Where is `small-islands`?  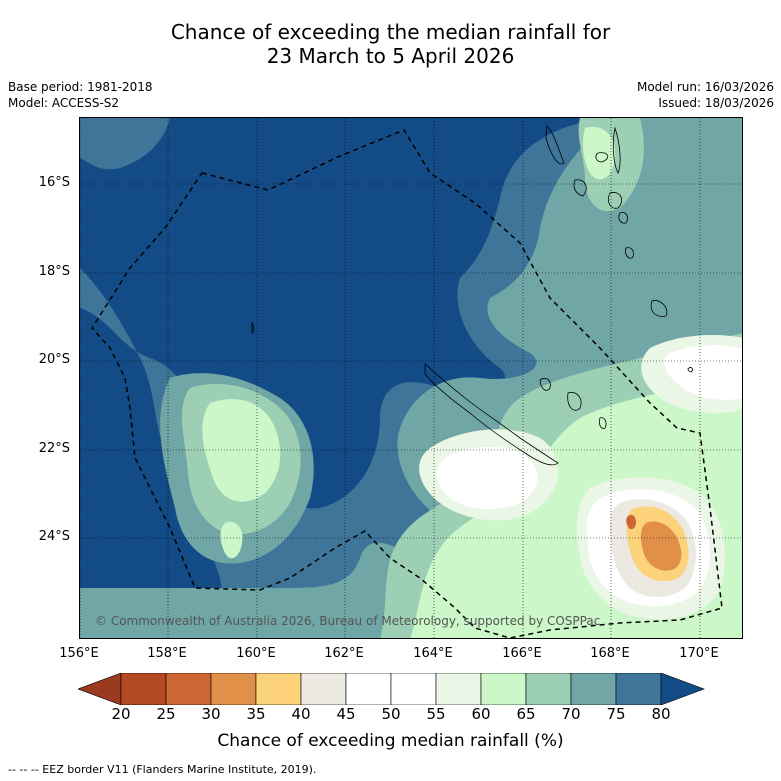
small-islands is located at coordinates (472, 347).